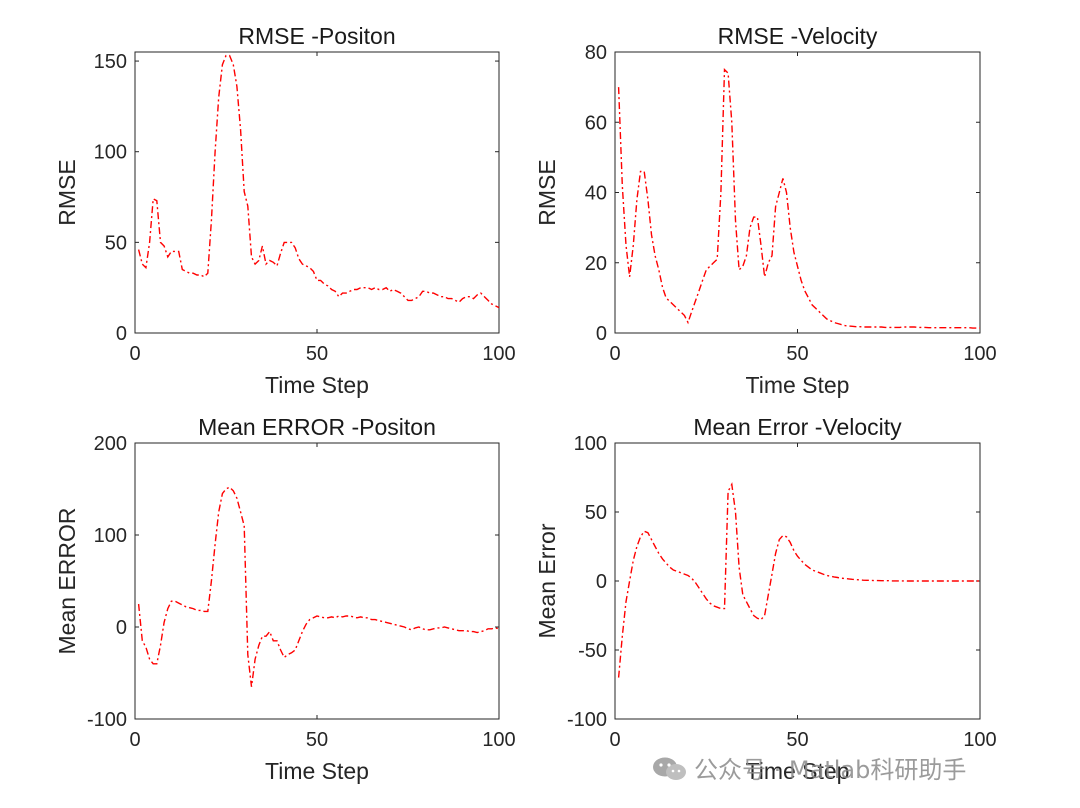  I want to click on wechat-icon, so click(670, 769).